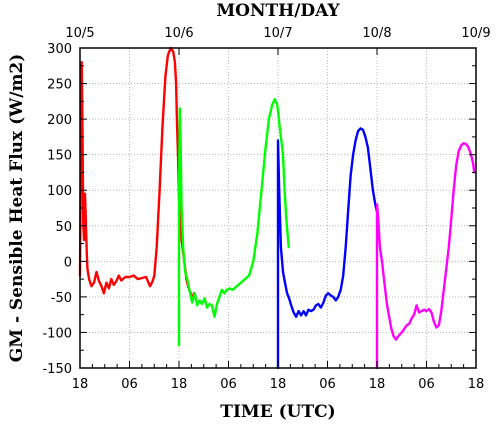  I want to click on y-tick-label: 0, so click(68, 262).